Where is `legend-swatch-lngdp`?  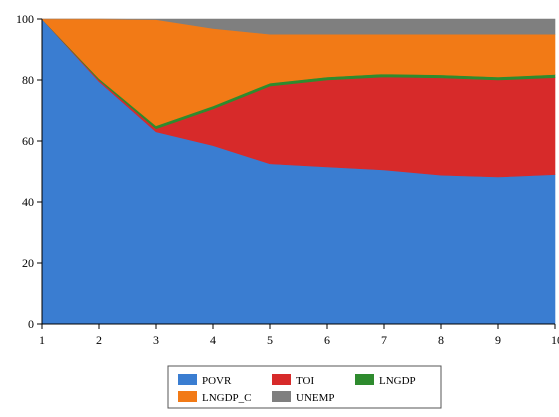
legend-swatch-lngdp is located at coordinates (364, 379).